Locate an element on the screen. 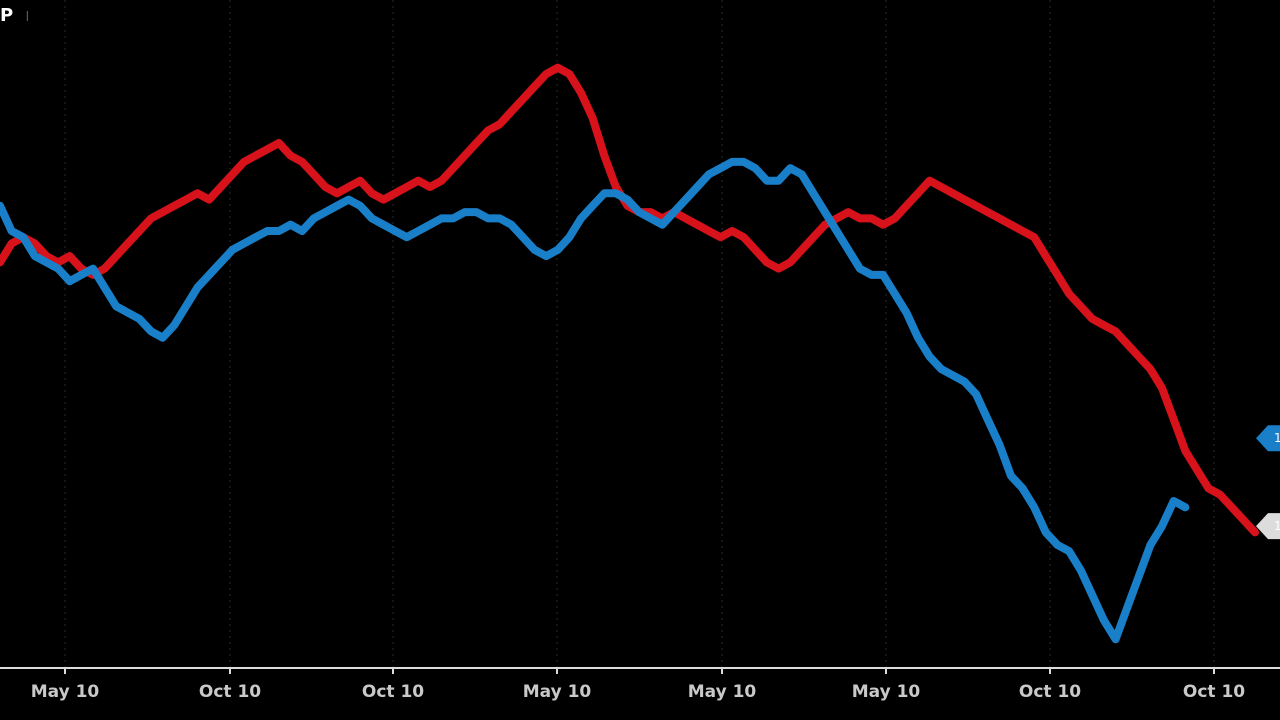 This screenshot has width=1280, height=720. end-marker-1: 1 is located at coordinates (1268, 526).